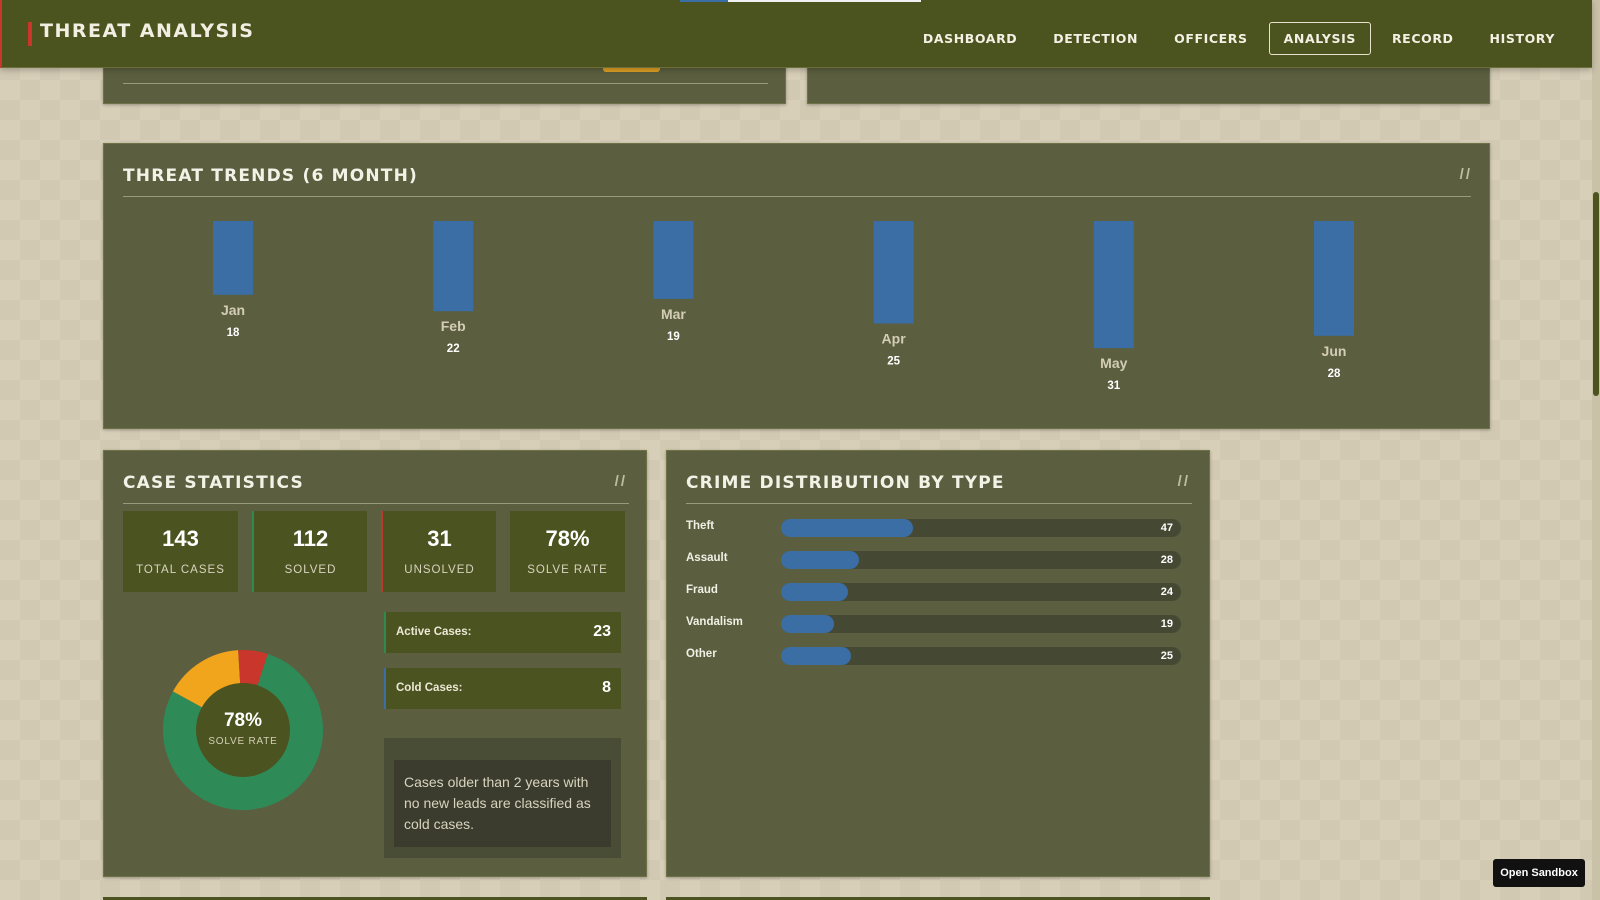 The image size is (1600, 900). I want to click on donut-caption: SOLVE RATE, so click(243, 741).